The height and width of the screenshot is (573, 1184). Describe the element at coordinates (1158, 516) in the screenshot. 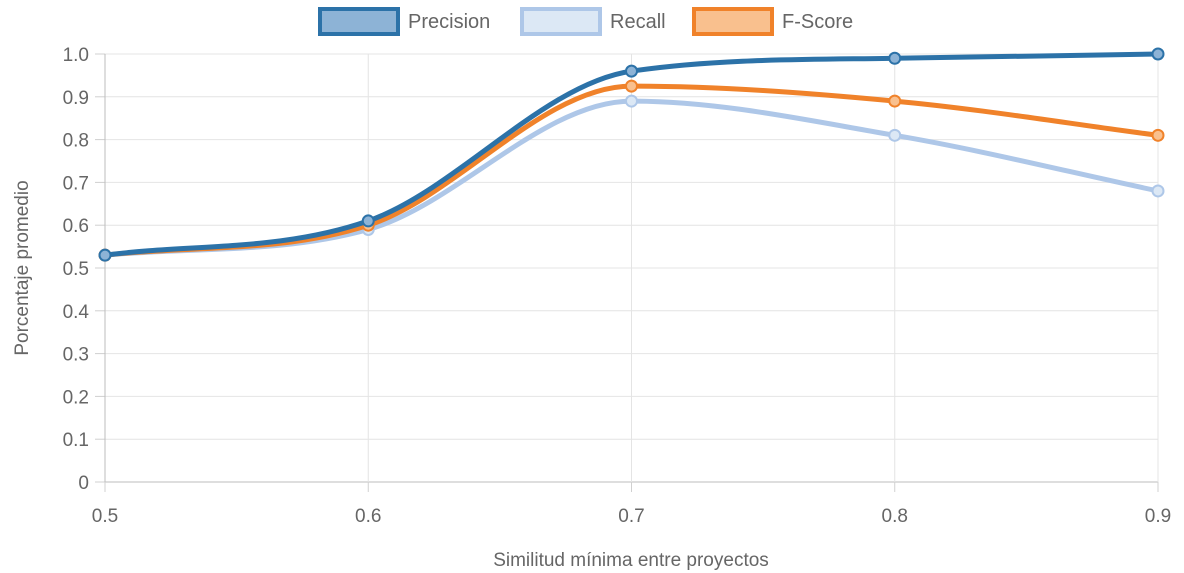

I see `x-tick-label: 0.9` at that location.